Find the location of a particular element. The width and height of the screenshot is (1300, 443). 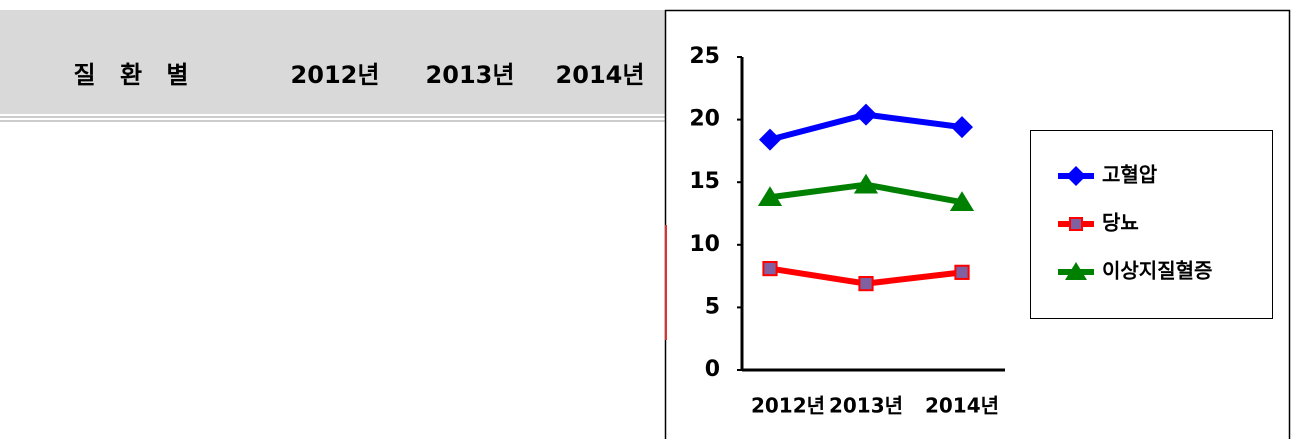

y-tick-label: 25 is located at coordinates (704, 56).